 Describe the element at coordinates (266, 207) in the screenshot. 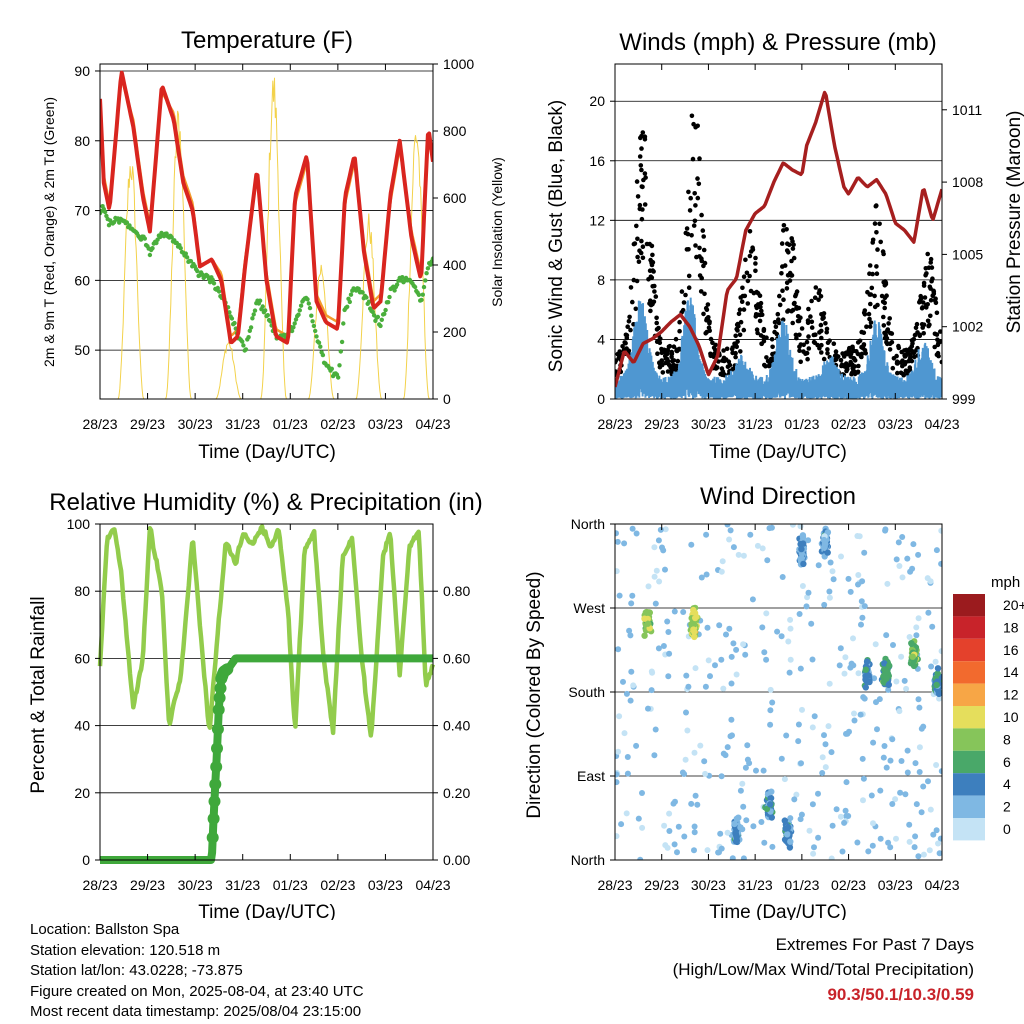

I see `temp-2m-line` at that location.